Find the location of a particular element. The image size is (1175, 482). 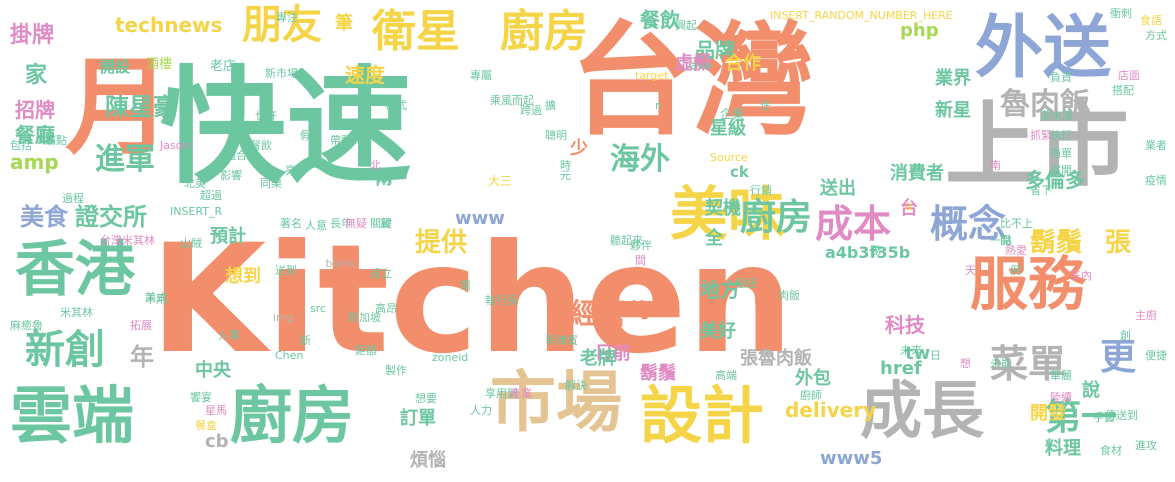

cloud-word: 帶動 is located at coordinates (341, 140).